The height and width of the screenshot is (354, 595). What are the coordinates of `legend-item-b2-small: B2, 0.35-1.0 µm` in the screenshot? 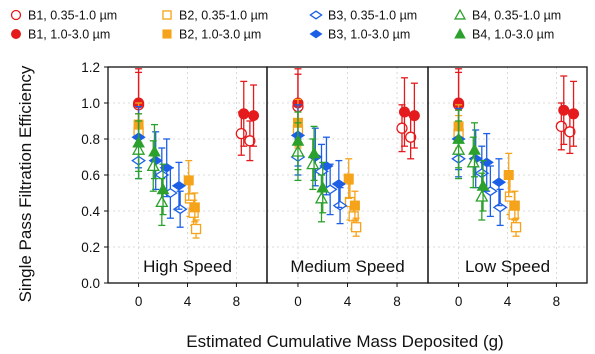 It's located at (215, 16).